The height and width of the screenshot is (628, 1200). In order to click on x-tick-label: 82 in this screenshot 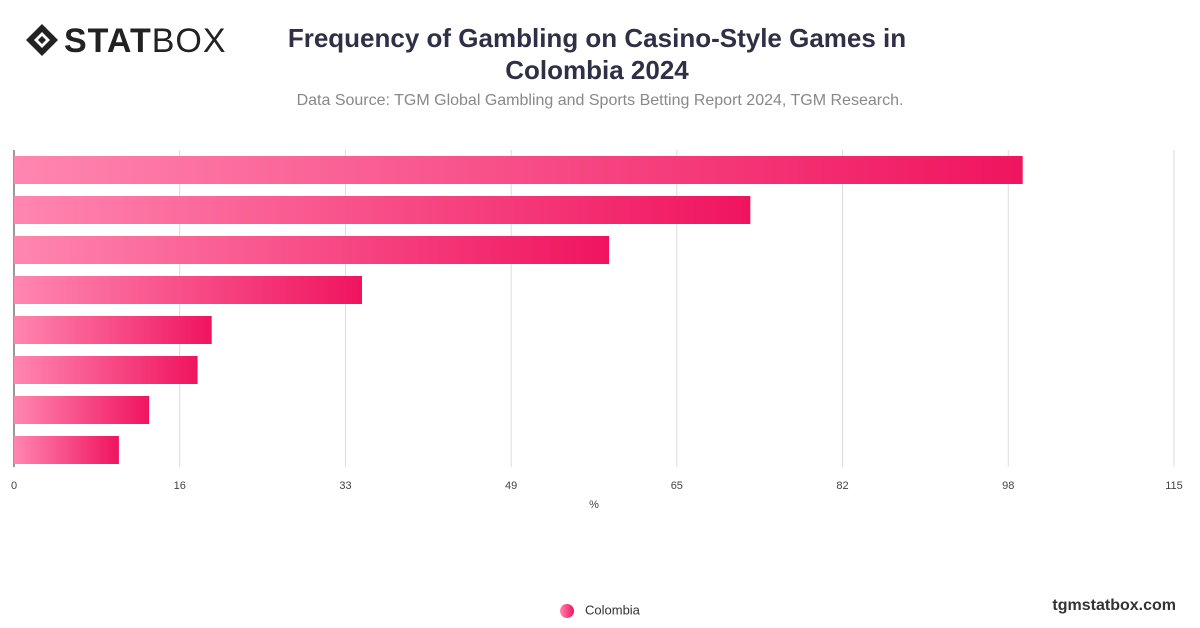, I will do `click(842, 486)`.